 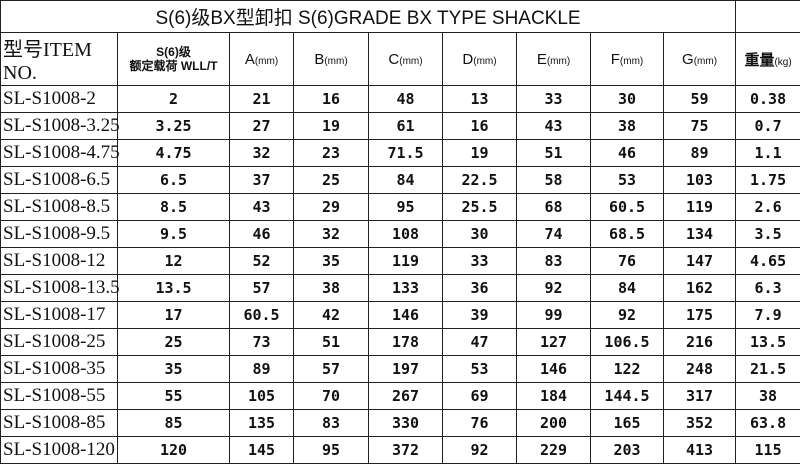 What do you see at coordinates (174, 396) in the screenshot?
I see `value-cell: 55` at bounding box center [174, 396].